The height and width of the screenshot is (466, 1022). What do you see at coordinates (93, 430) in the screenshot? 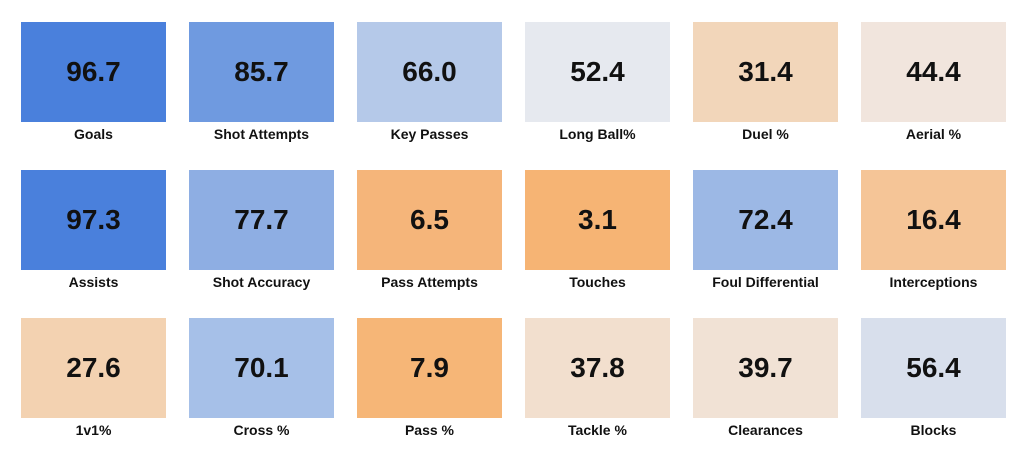
I see `metric-label: 1v1%` at bounding box center [93, 430].